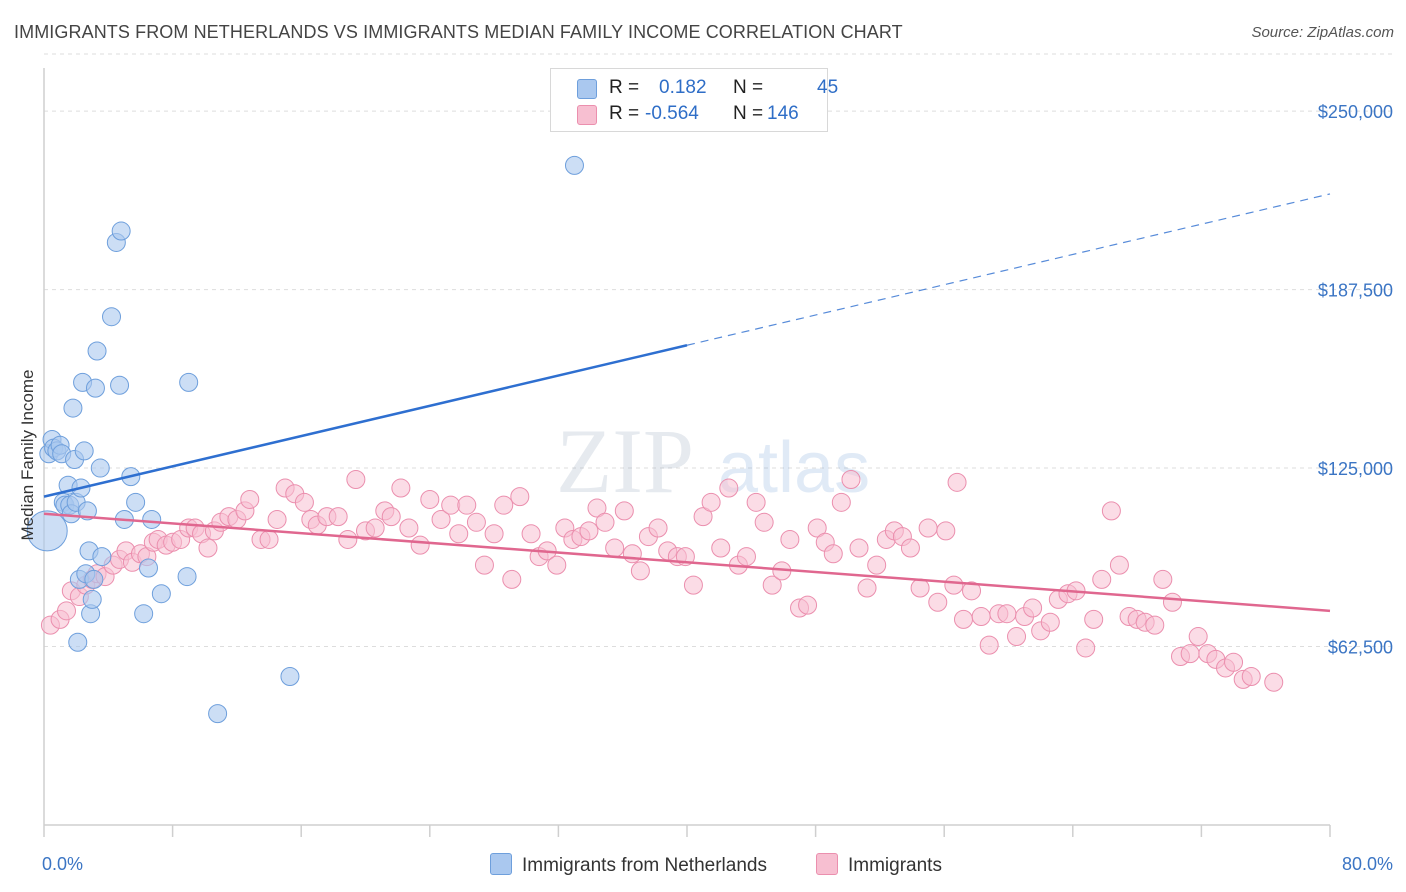 The image size is (1406, 892). What do you see at coordinates (827, 864) in the screenshot?
I see `bottom-legend-swatch-pink` at bounding box center [827, 864].